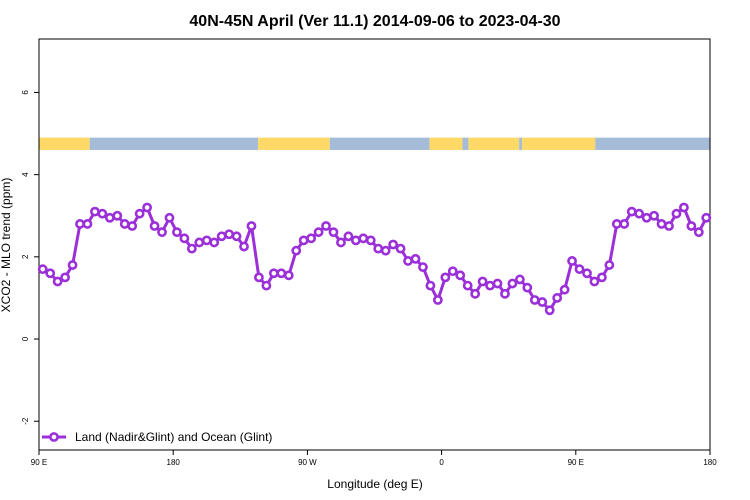  I want to click on y-tick-label: 4, so click(25, 174).